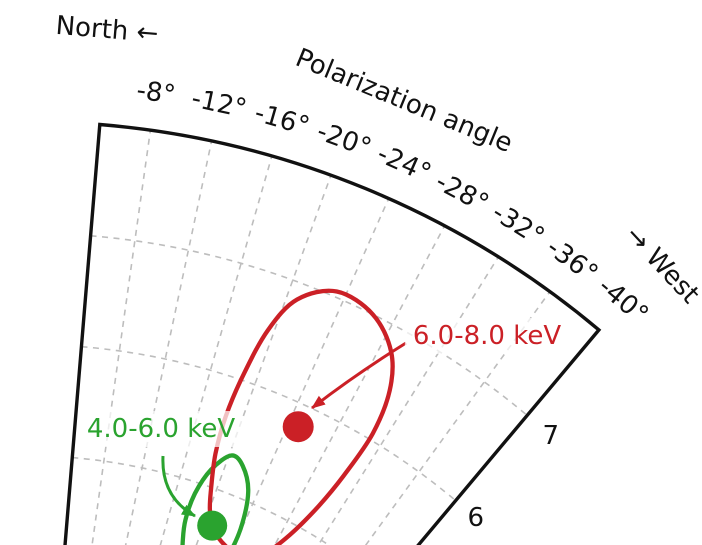 This screenshot has height=545, width=702. Describe the element at coordinates (178, 486) in the screenshot. I see `arrow-4-6-kev` at that location.